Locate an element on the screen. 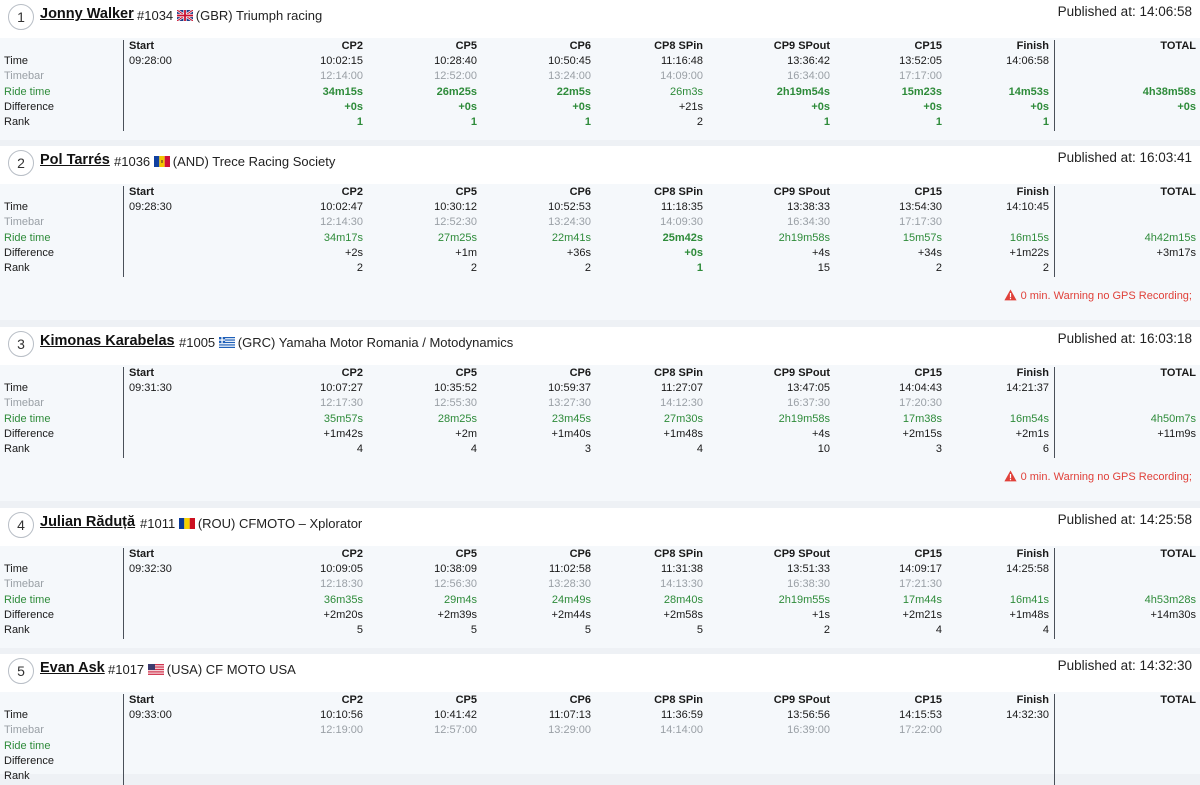  time-cell: 10:09:05 is located at coordinates (341, 569).